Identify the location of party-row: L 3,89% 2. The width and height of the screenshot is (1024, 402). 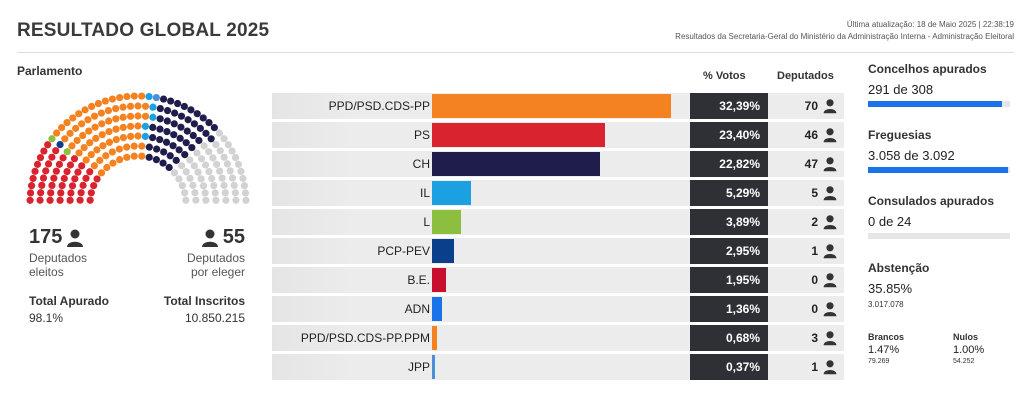
(558, 222).